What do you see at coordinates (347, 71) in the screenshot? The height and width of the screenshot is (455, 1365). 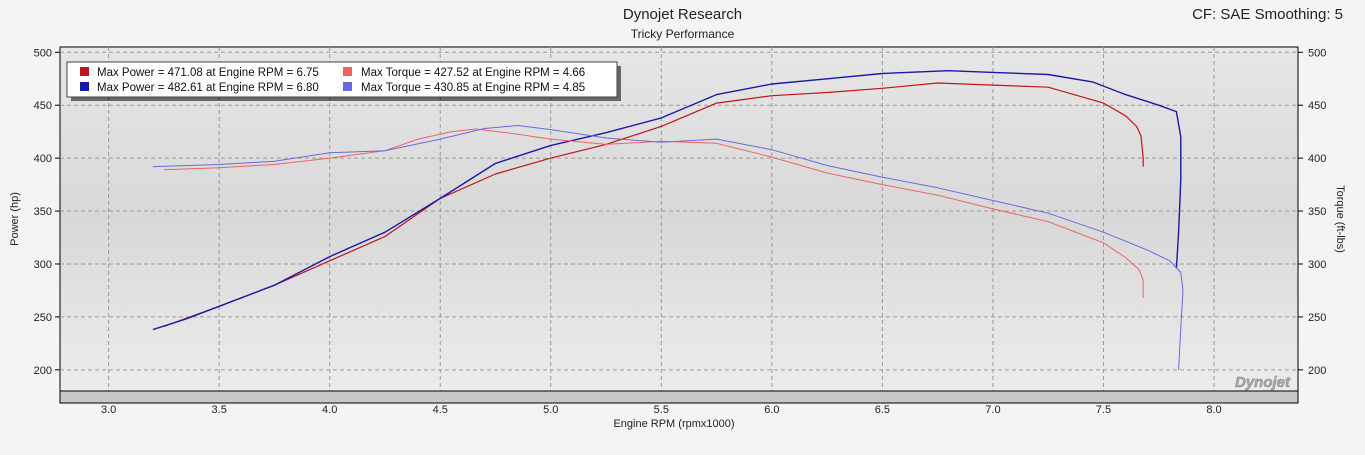 I see `legend-swatch-torque-red` at bounding box center [347, 71].